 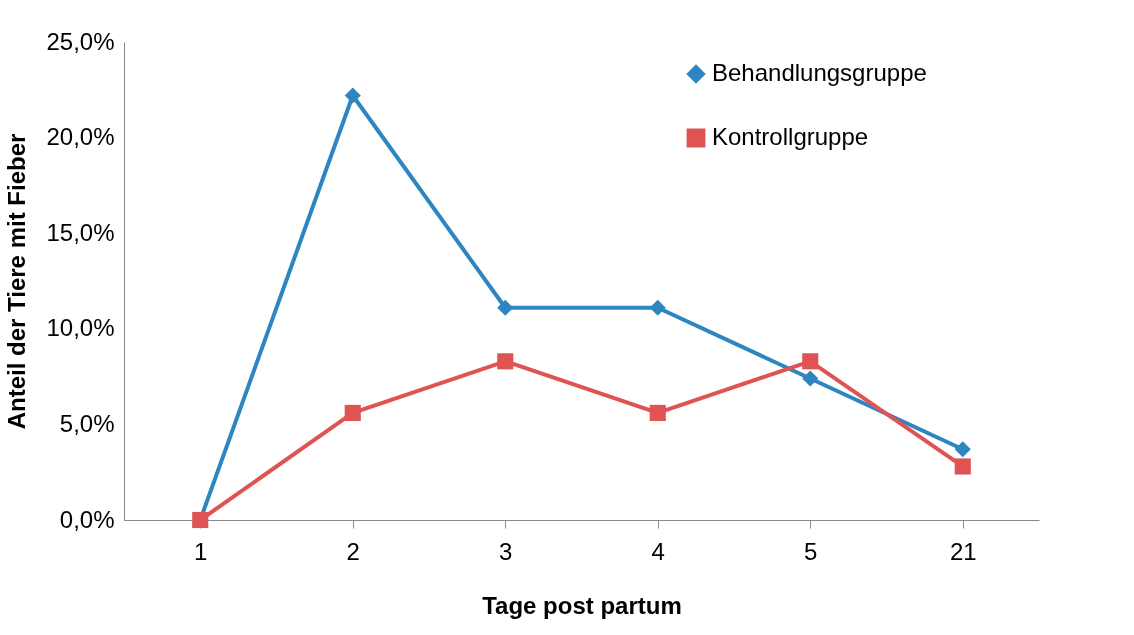 What do you see at coordinates (790, 136) in the screenshot?
I see `legend-label: Kontrollgruppe` at bounding box center [790, 136].